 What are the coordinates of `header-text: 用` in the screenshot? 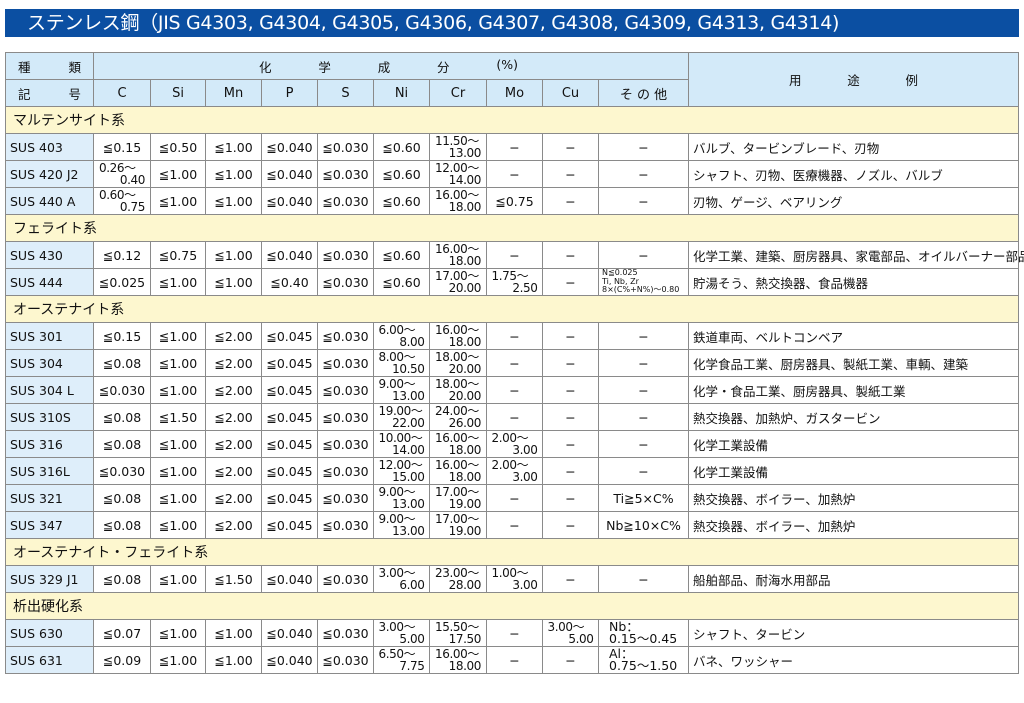 It's located at (795, 80).